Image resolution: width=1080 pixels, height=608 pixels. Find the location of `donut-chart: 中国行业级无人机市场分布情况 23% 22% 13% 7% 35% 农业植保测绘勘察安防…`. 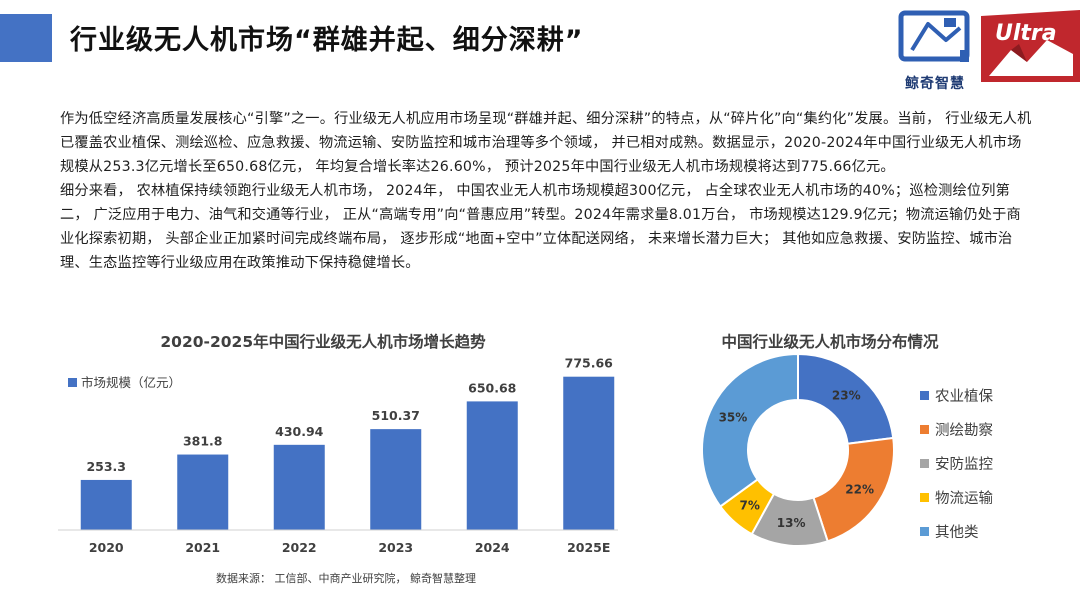

donut-chart: 中国行业级无人机市场分布情况 23% 22% 13% 7% 35% 农业植保测绘勘察安防… is located at coordinates (847, 439).